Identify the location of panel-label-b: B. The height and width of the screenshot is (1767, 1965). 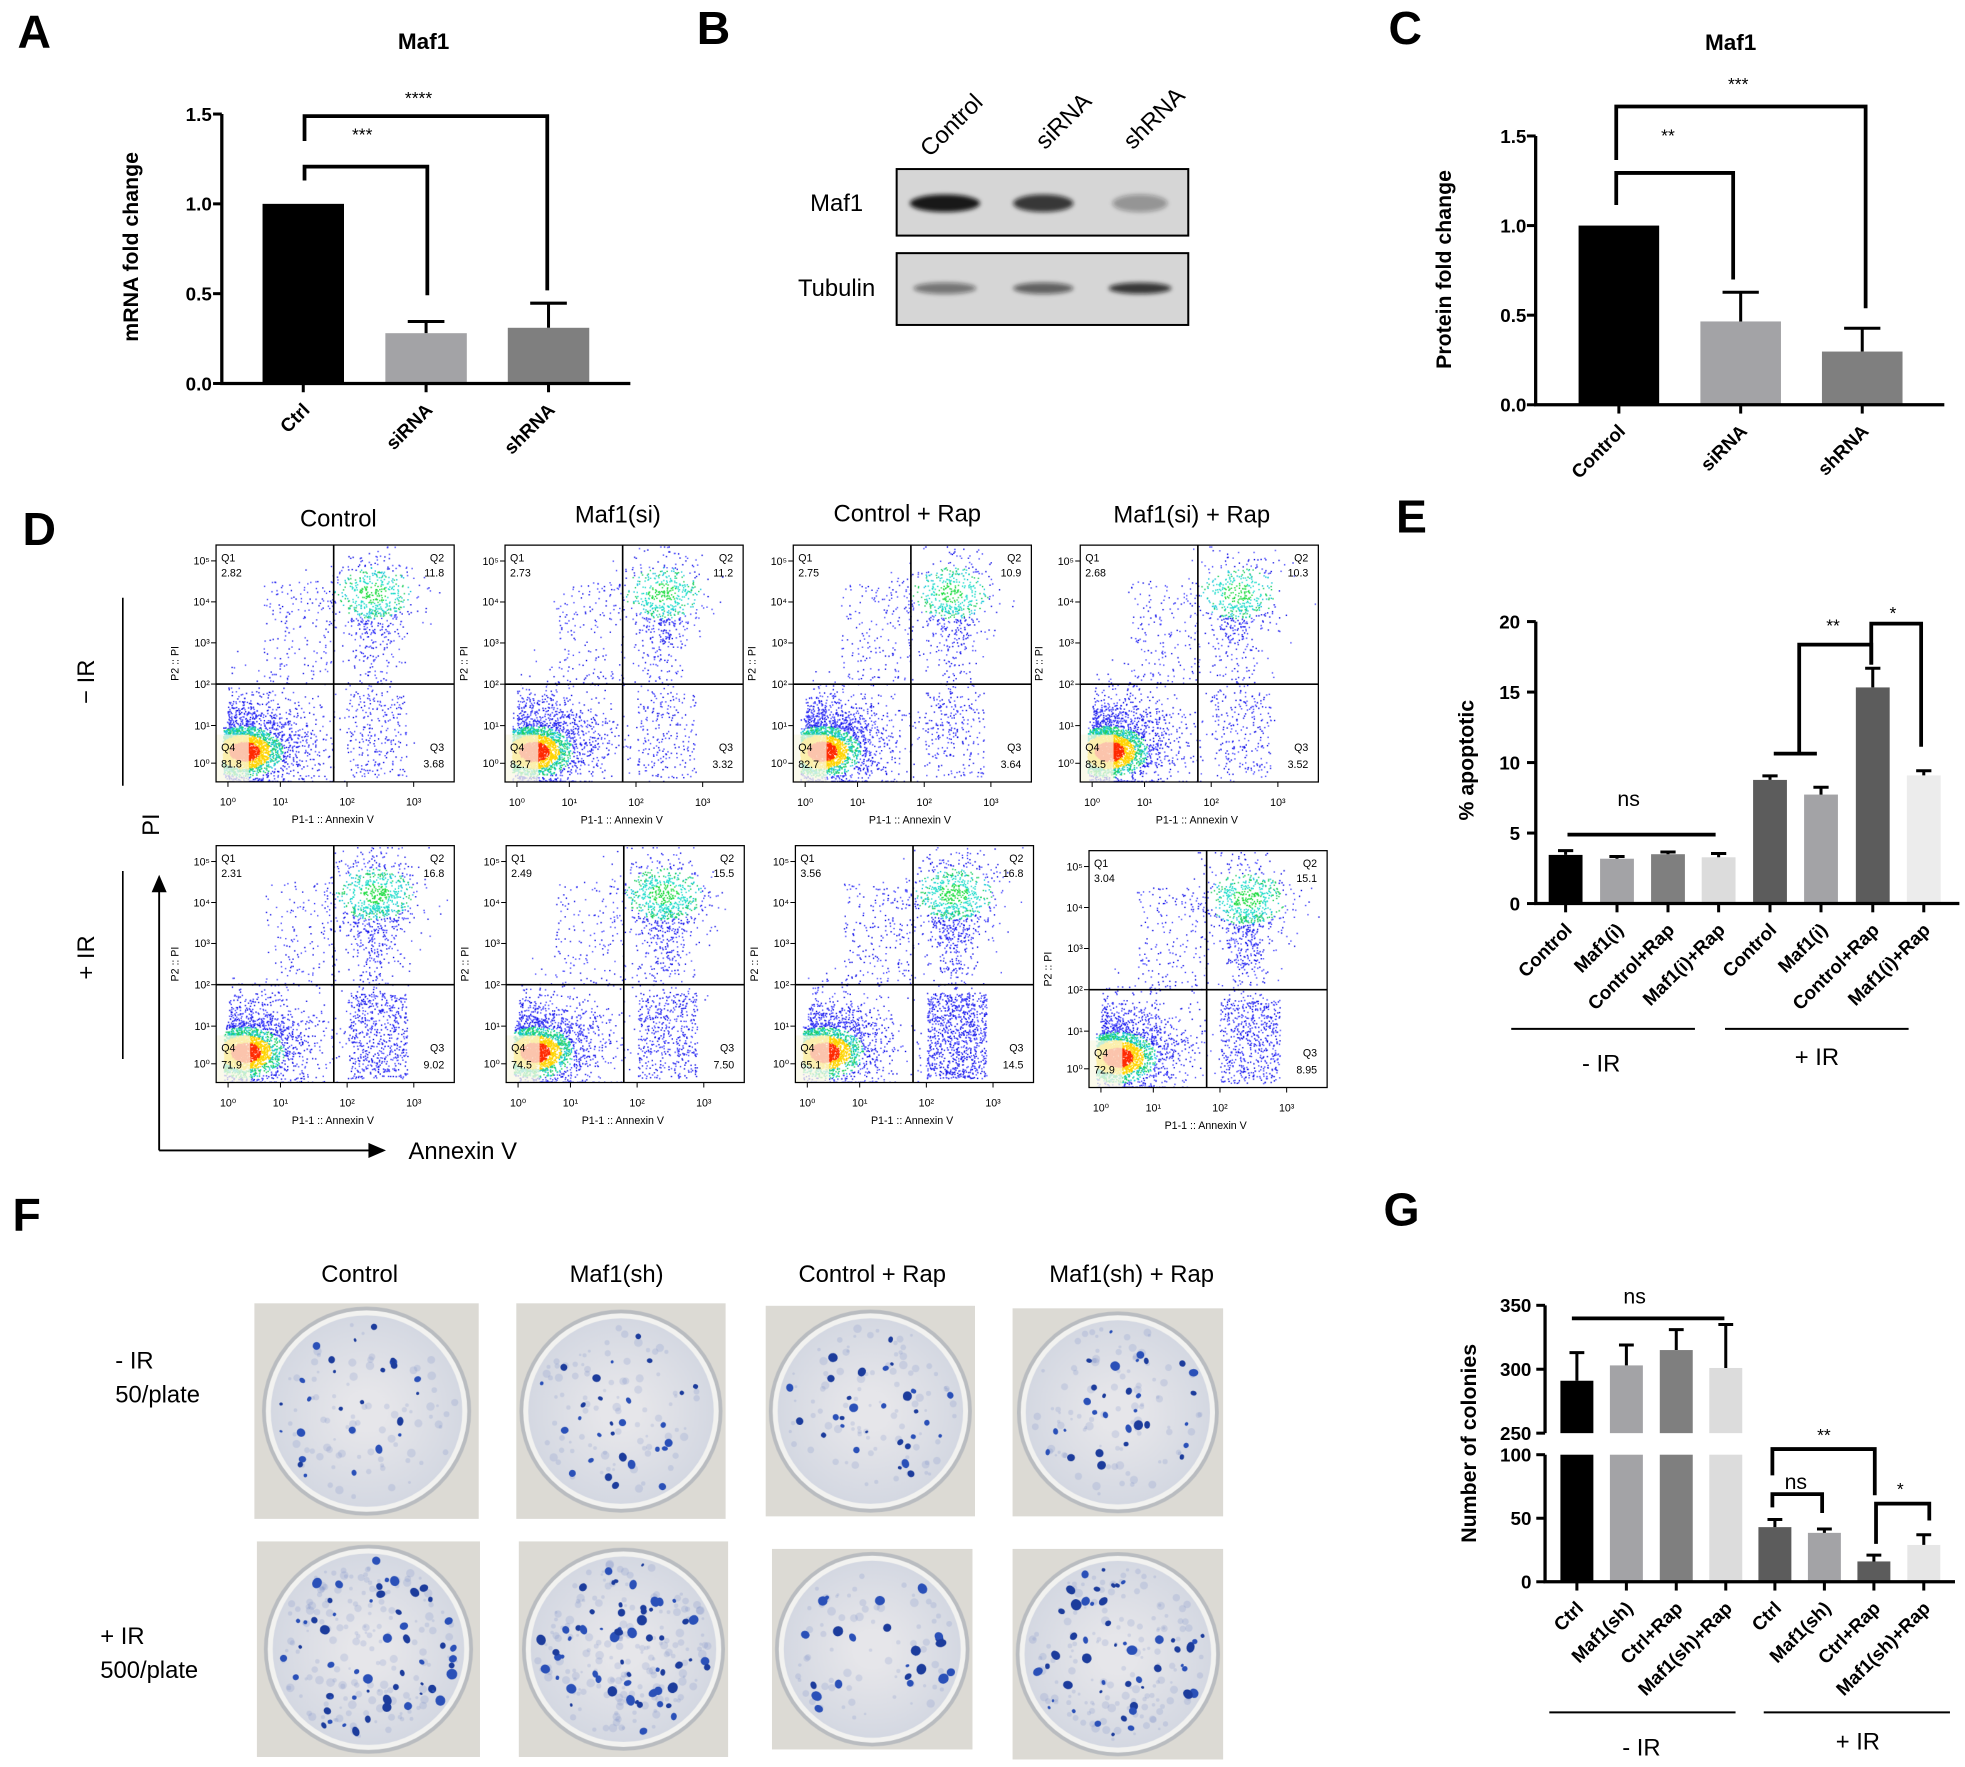
(713, 28).